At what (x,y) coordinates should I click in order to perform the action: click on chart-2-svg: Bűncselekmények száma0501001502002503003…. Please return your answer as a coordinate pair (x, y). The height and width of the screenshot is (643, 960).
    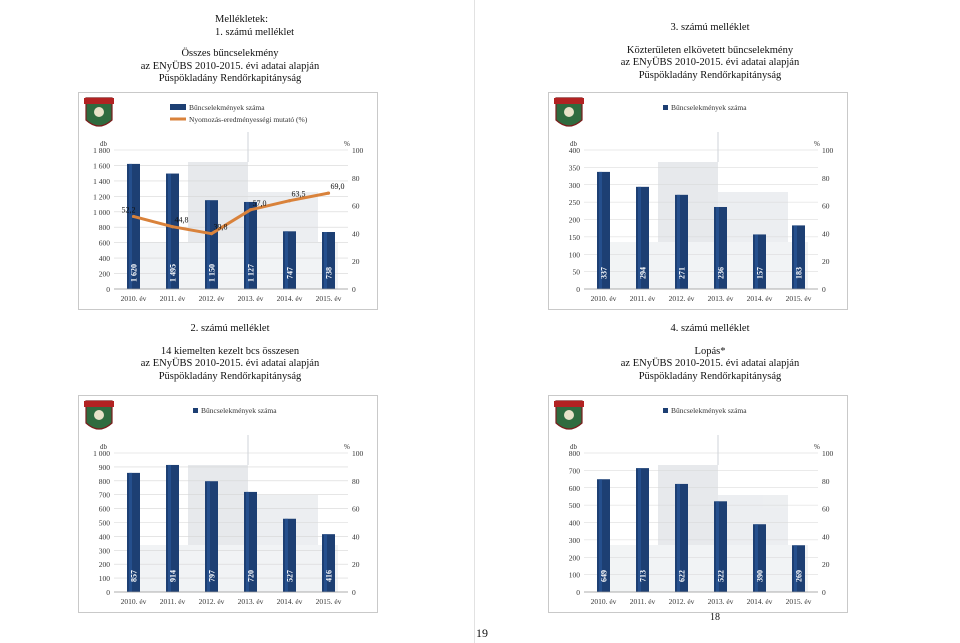
    Looking at the image, I should click on (698, 201).